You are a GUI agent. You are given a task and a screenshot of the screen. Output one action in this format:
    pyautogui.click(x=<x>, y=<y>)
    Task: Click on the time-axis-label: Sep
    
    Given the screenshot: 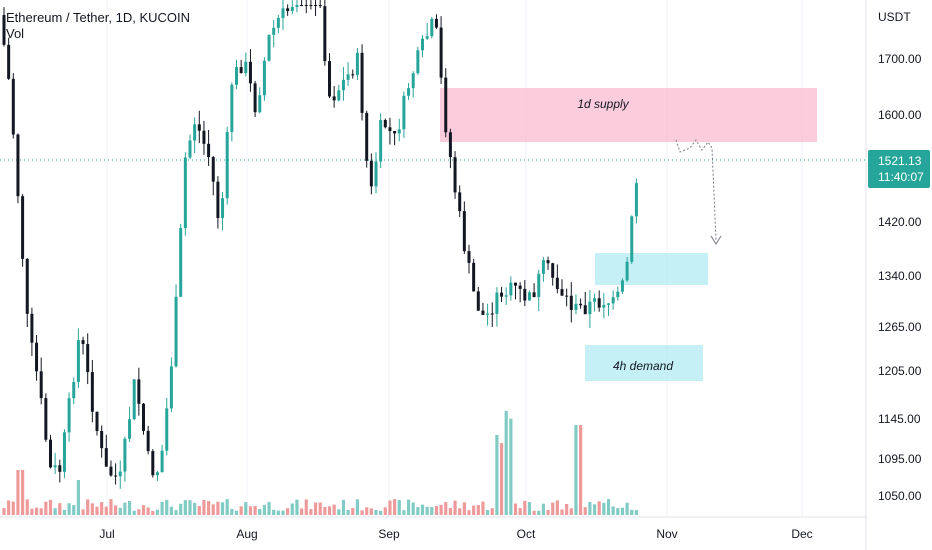 What is the action you would take?
    pyautogui.click(x=389, y=534)
    